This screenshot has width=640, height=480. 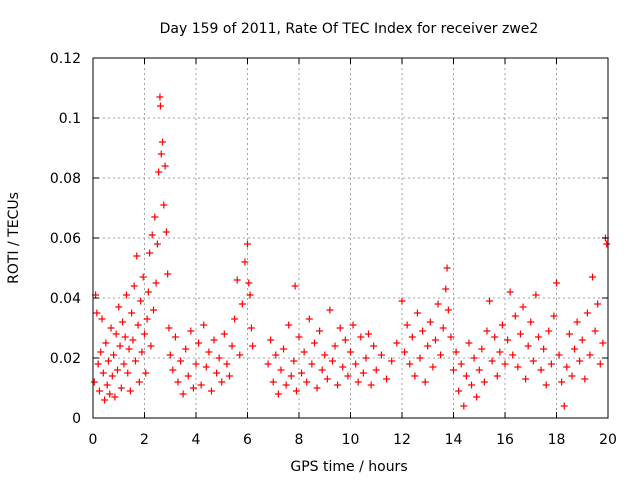 I want to click on y-tick-label: 0.06, so click(x=65, y=239).